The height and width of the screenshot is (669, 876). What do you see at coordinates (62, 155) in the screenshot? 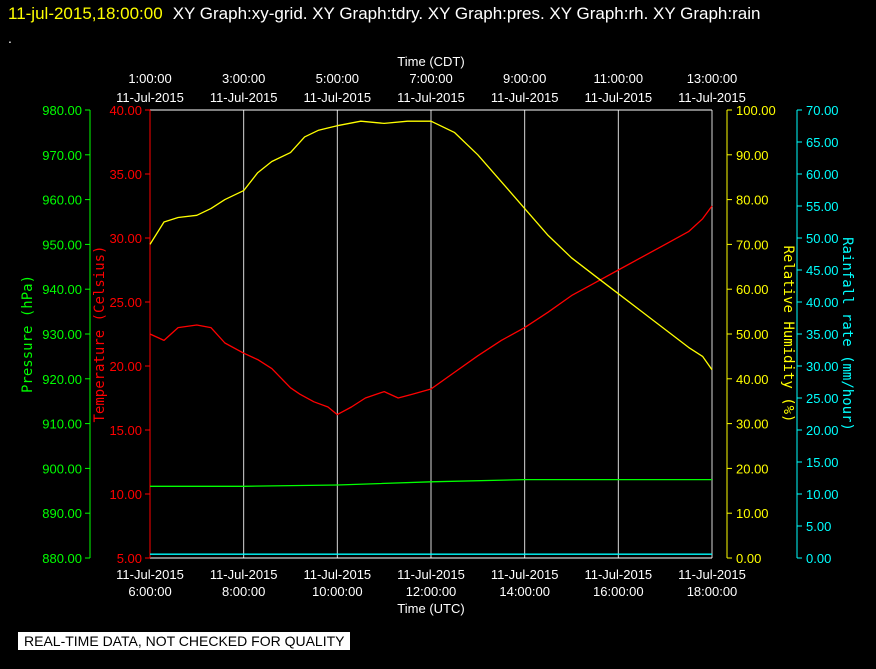
I see `pressure-tick-label: 970.00` at bounding box center [62, 155].